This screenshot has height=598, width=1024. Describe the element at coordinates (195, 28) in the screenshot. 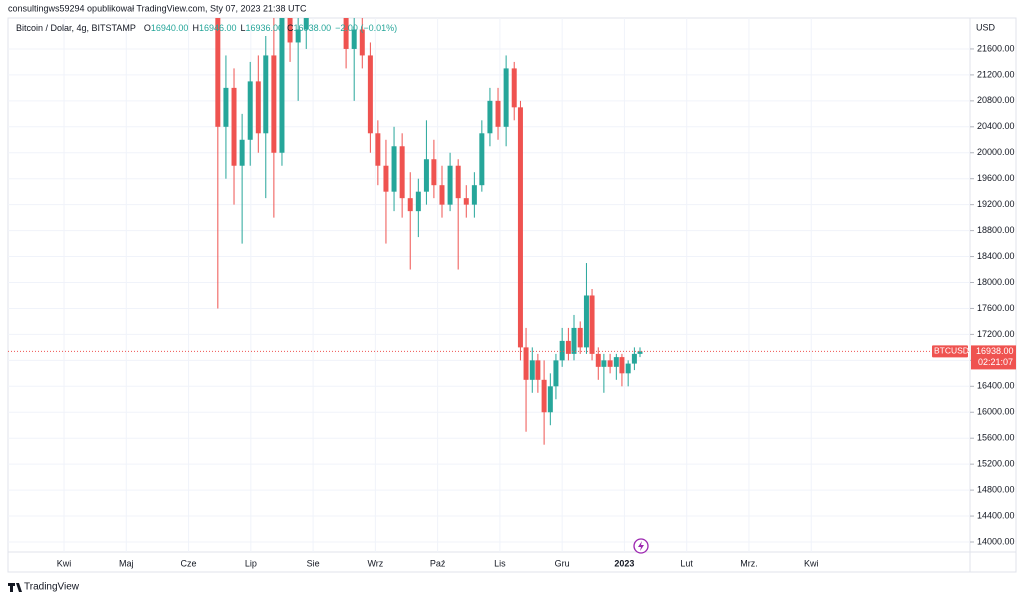

I see `legend-item: H` at that location.